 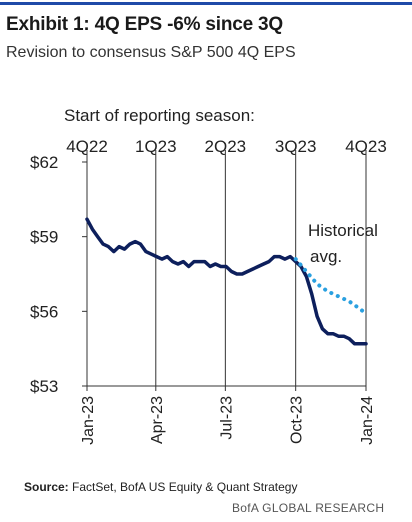 What do you see at coordinates (44, 311) in the screenshot?
I see `y-tick-label: $56` at bounding box center [44, 311].